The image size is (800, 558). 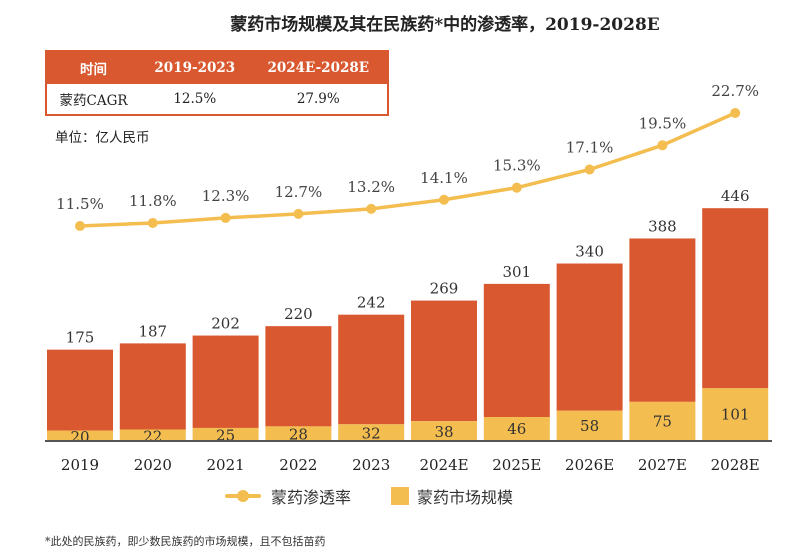 I want to click on bar-total-label: 175, so click(x=80, y=338).